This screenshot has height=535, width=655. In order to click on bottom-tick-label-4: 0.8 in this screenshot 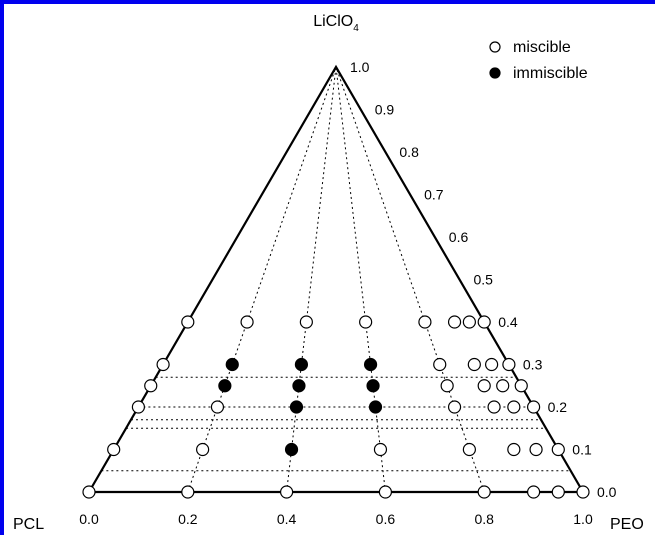, I will do `click(484, 519)`.